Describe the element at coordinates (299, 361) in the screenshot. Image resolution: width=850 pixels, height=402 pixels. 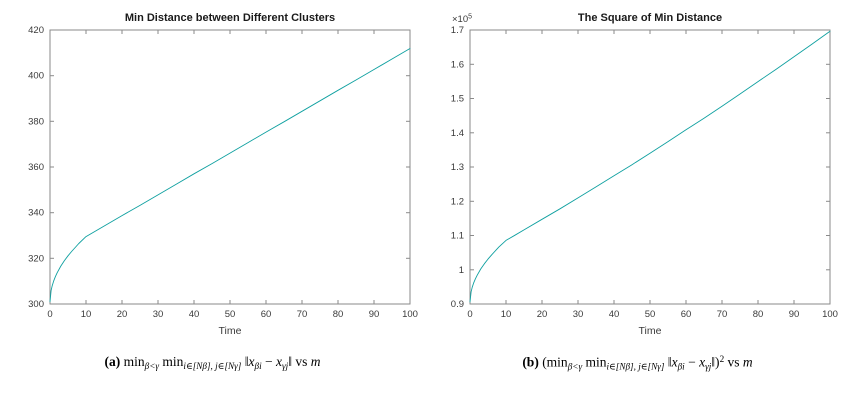
I see `caption-segment: ‖ vs` at that location.